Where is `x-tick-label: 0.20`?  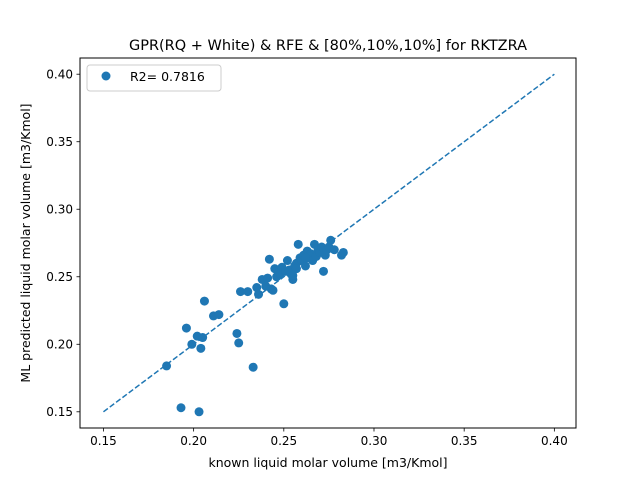
x-tick-label: 0.20 is located at coordinates (193, 441).